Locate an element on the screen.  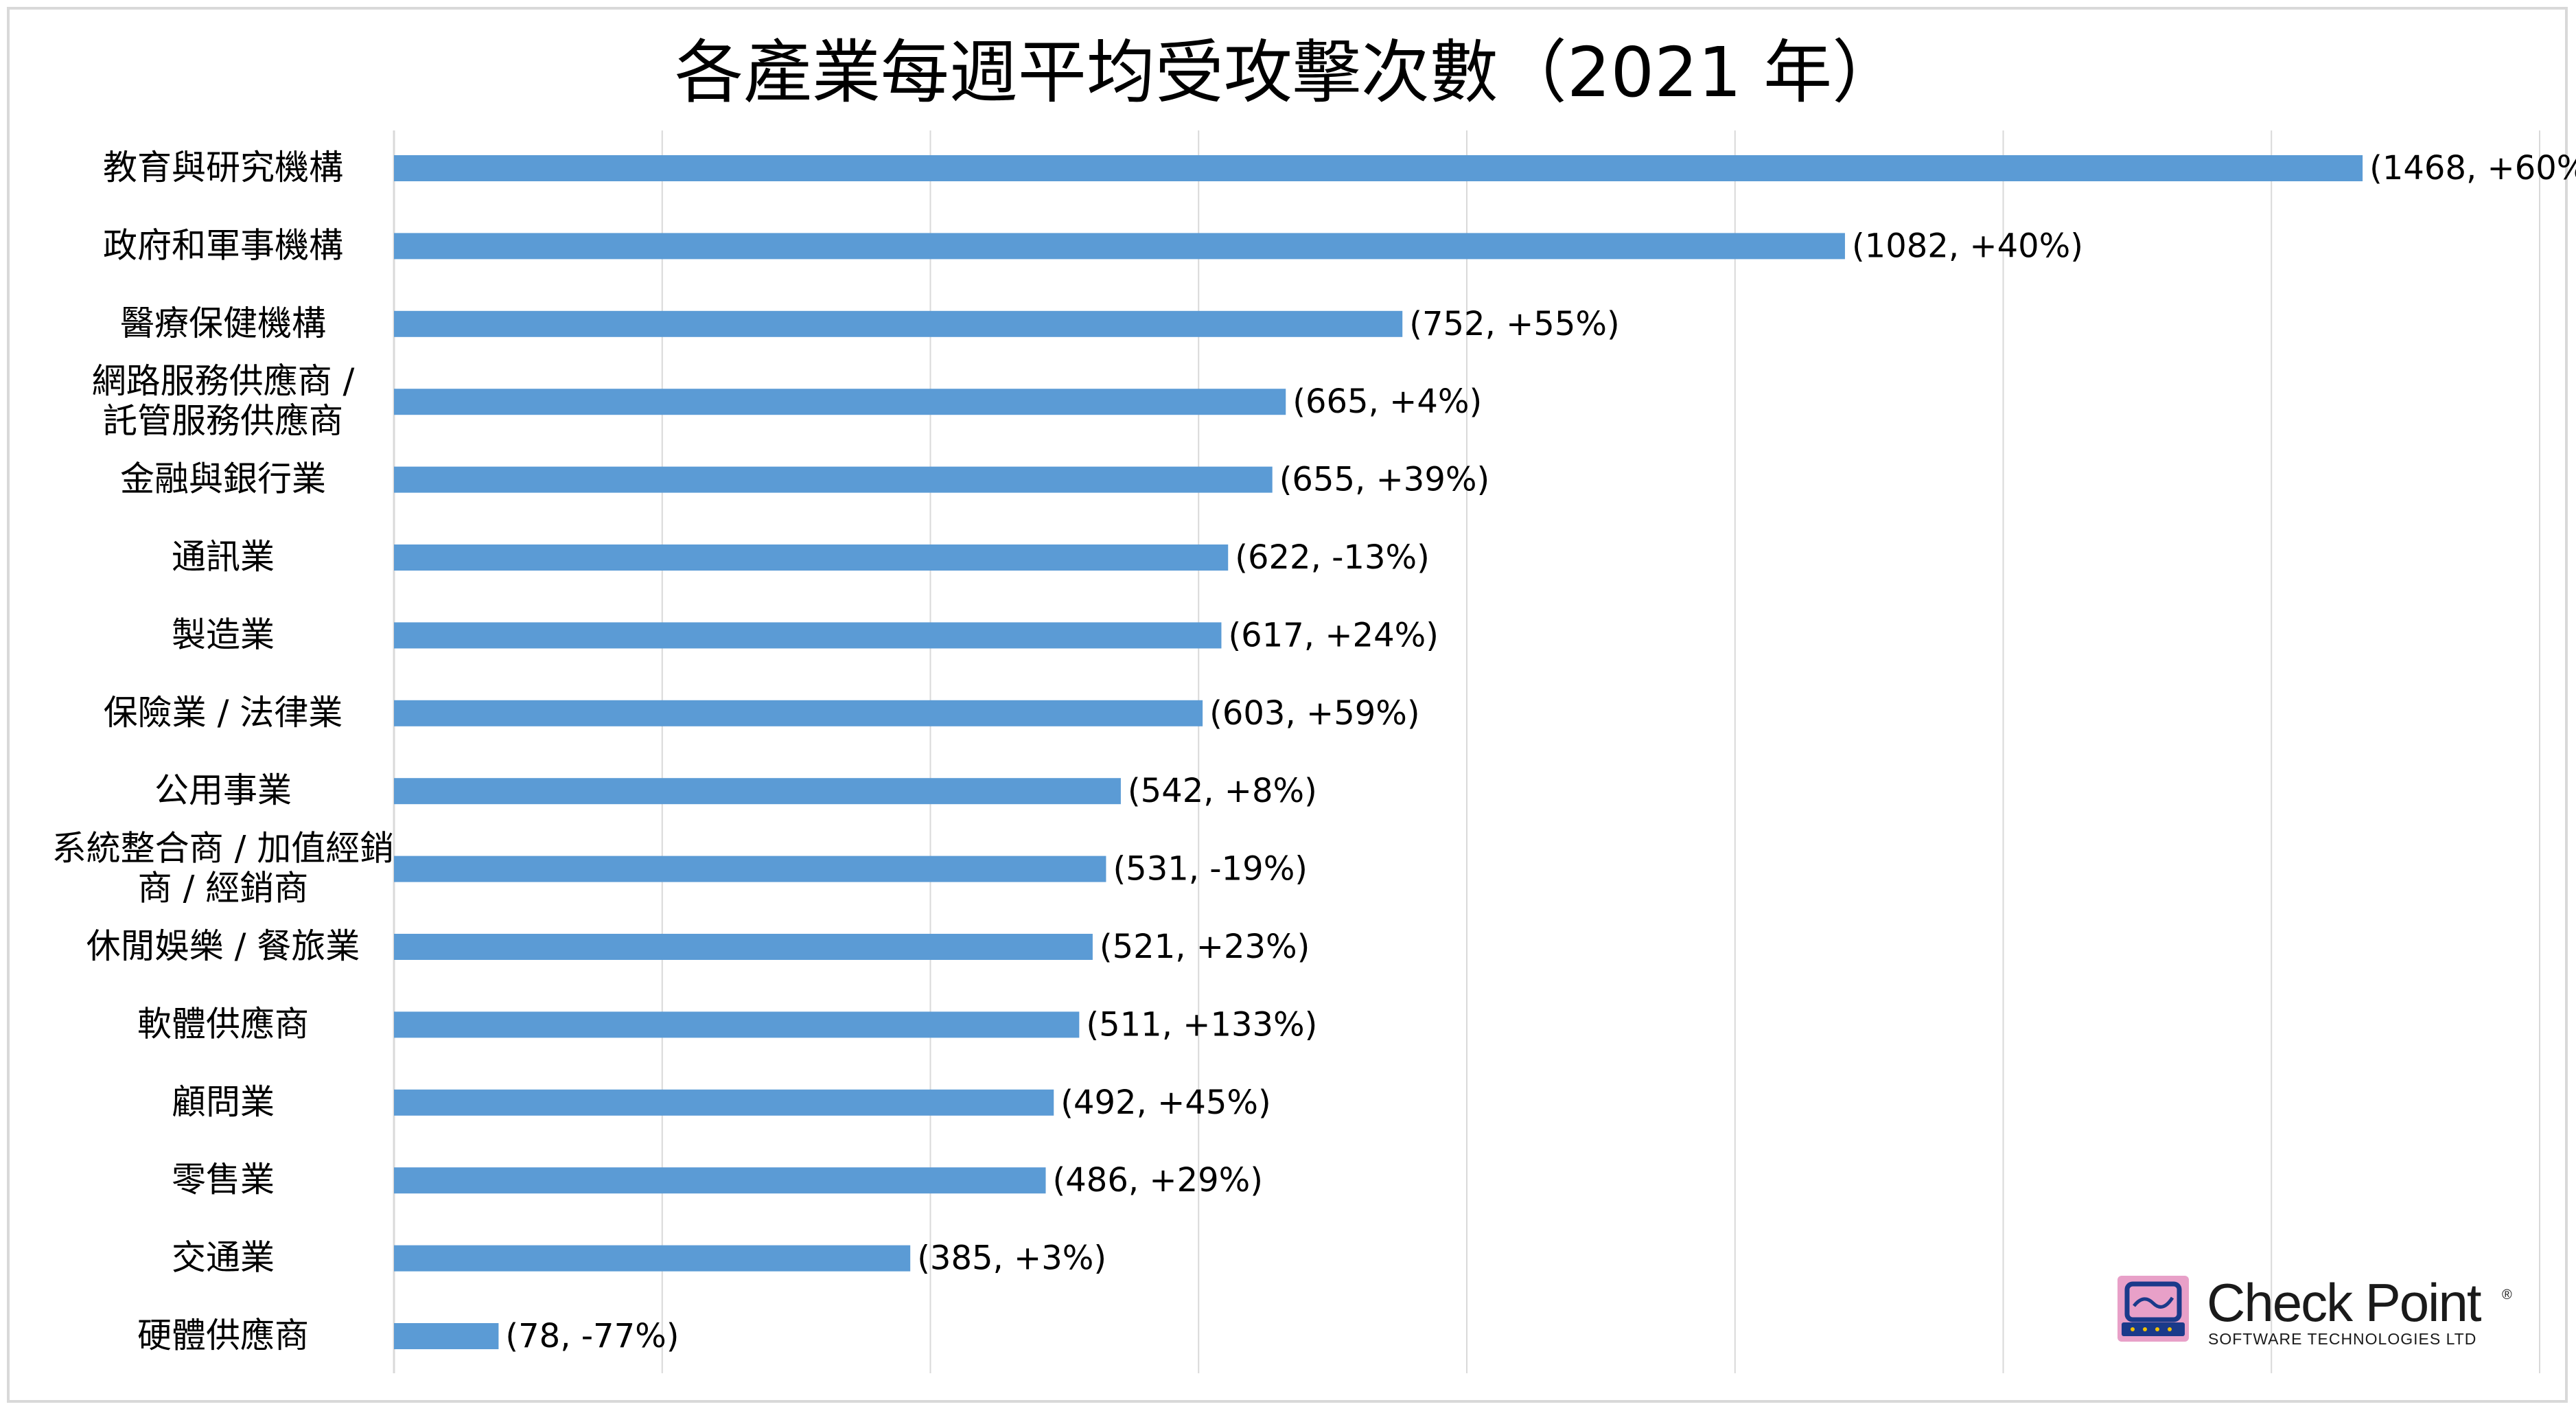
category-label: 金融與銀行業 is located at coordinates (223, 479).